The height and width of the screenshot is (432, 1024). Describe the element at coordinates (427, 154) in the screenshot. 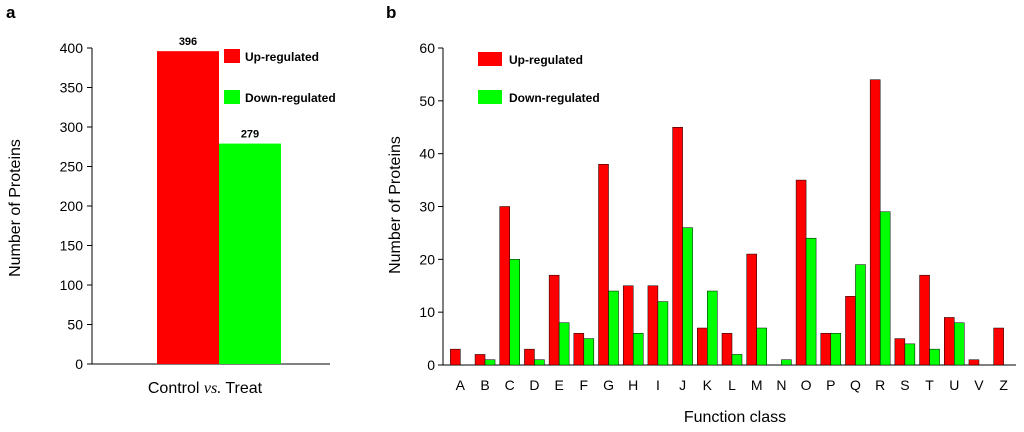

I see `chart-b-ytick-label: 40` at that location.